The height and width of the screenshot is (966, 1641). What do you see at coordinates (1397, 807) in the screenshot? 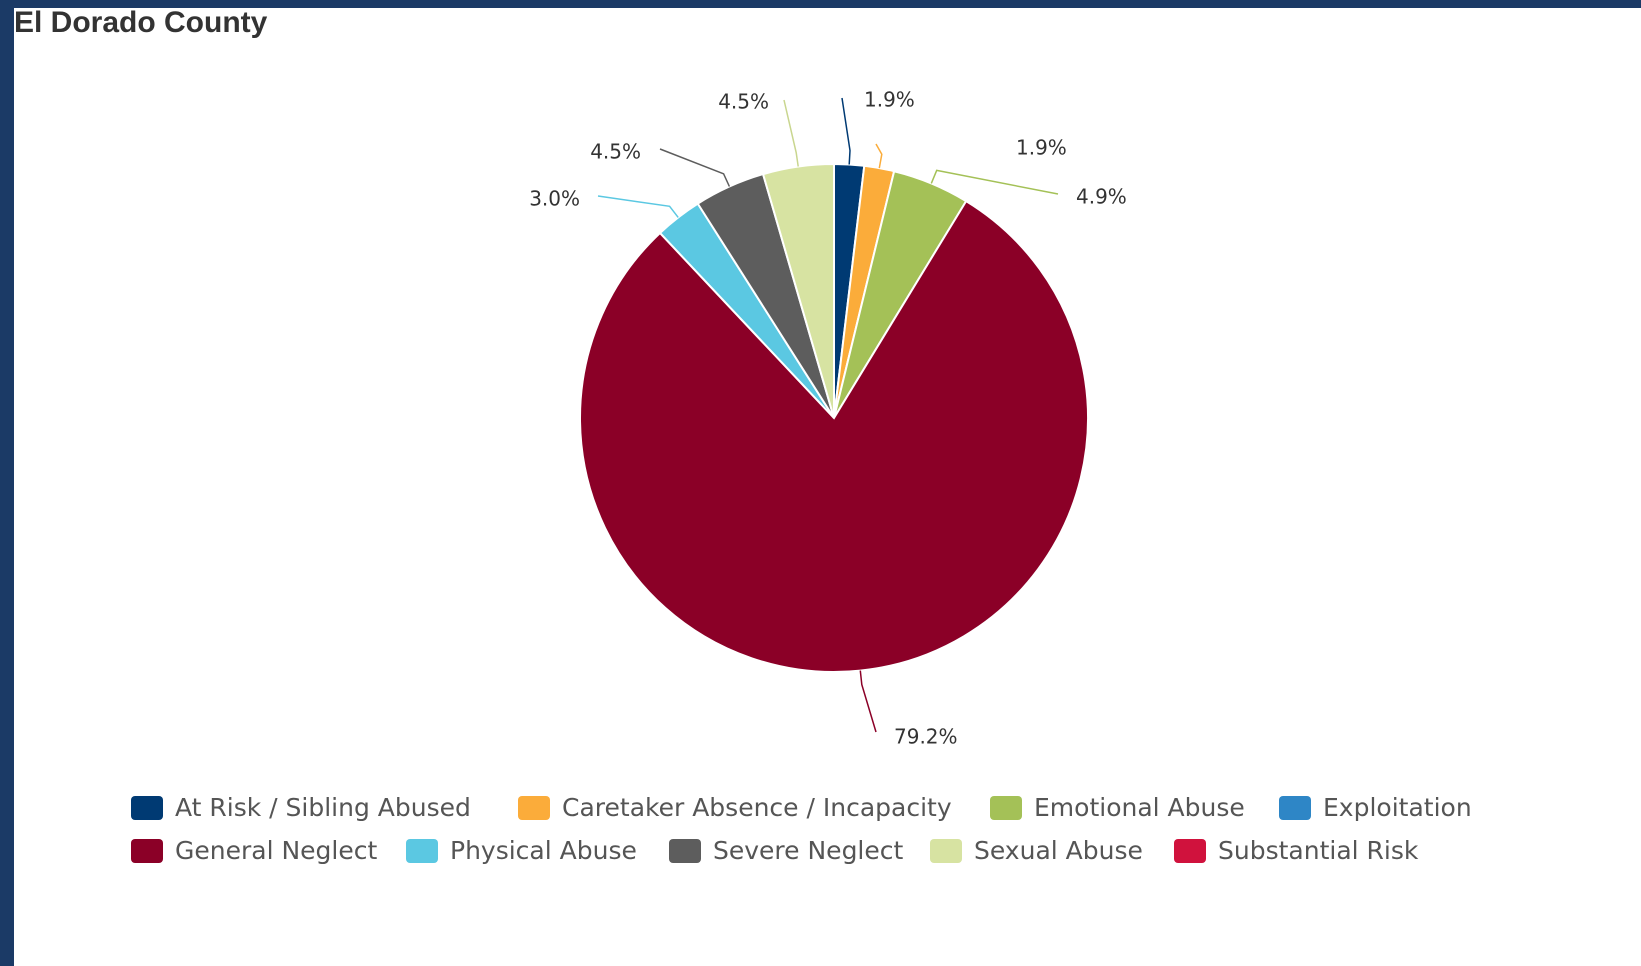
I see `legend-label: Exploitation` at bounding box center [1397, 807].